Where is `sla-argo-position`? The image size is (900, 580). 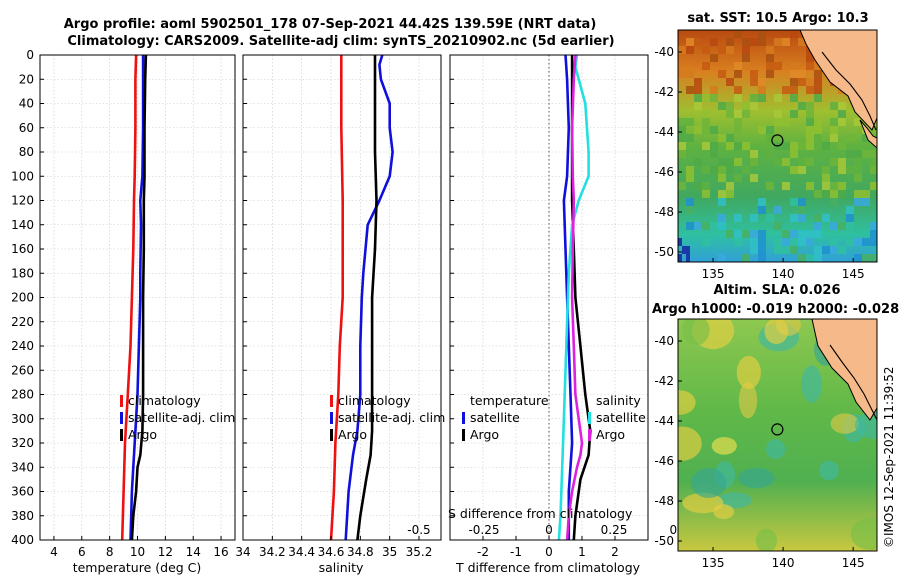
sla-argo-position is located at coordinates (777, 429).